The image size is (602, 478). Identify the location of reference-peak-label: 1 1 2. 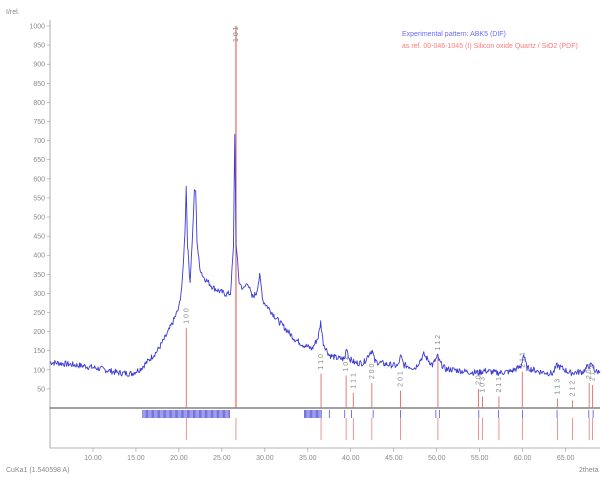
(438, 343).